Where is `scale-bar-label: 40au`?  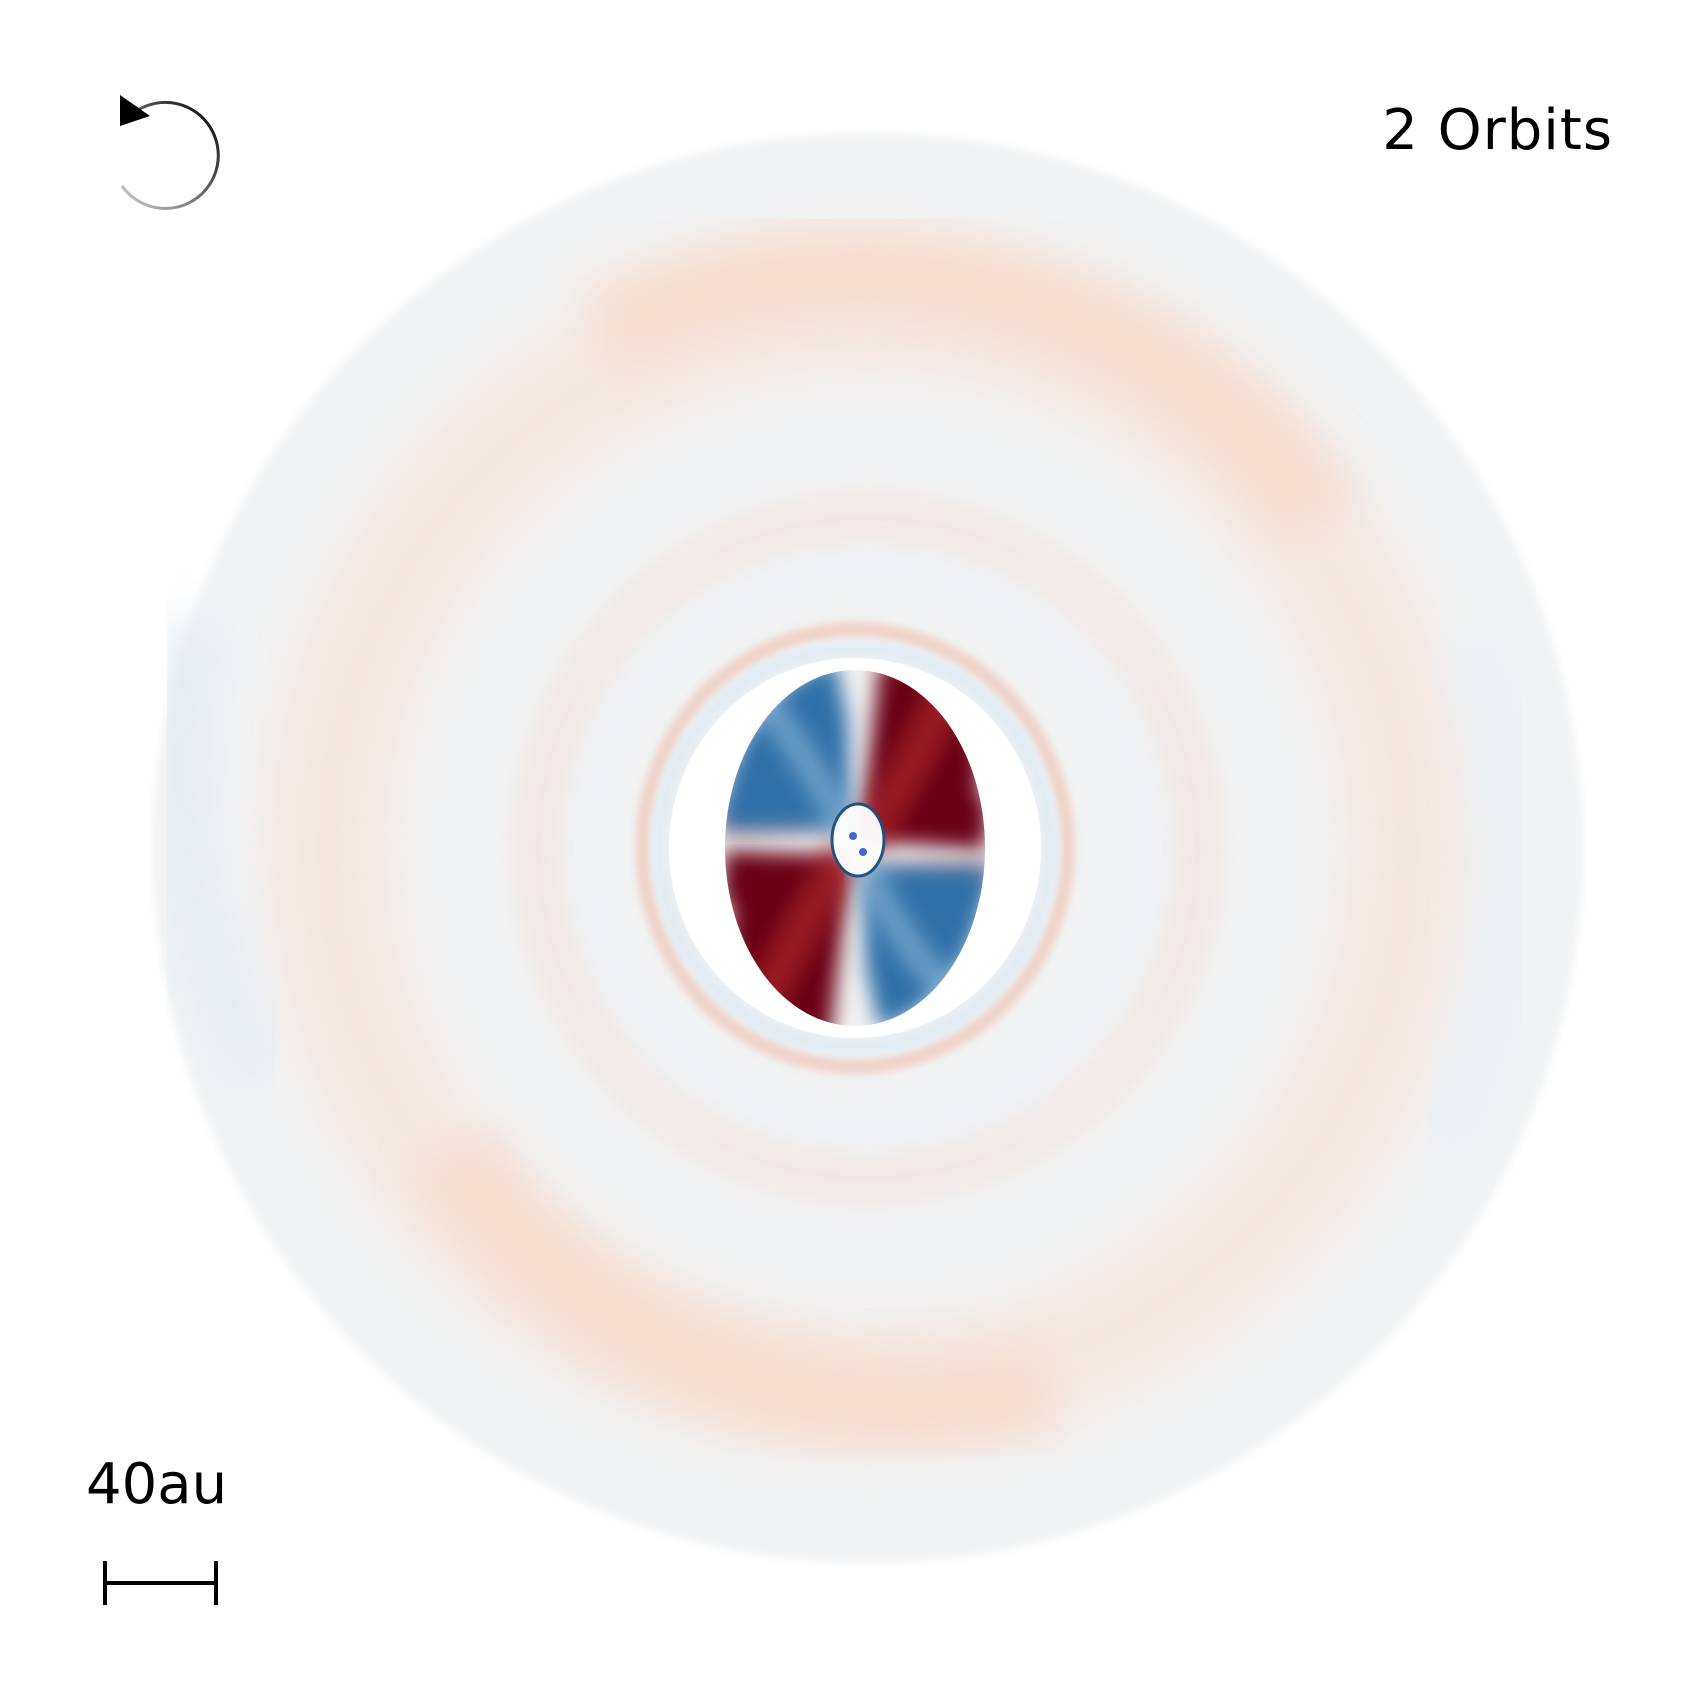 scale-bar-label: 40au is located at coordinates (157, 1484).